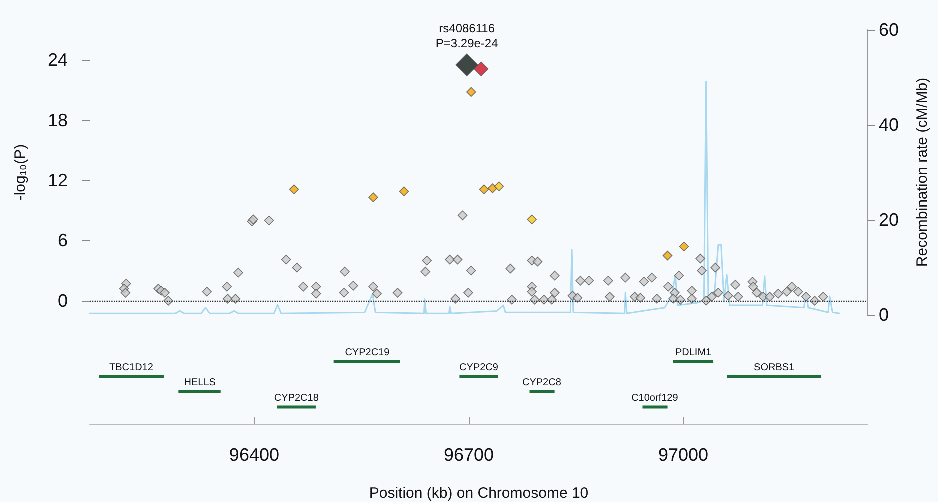 Image resolution: width=938 pixels, height=502 pixels. What do you see at coordinates (58, 60) in the screenshot?
I see `y-tick-label: 24` at bounding box center [58, 60].